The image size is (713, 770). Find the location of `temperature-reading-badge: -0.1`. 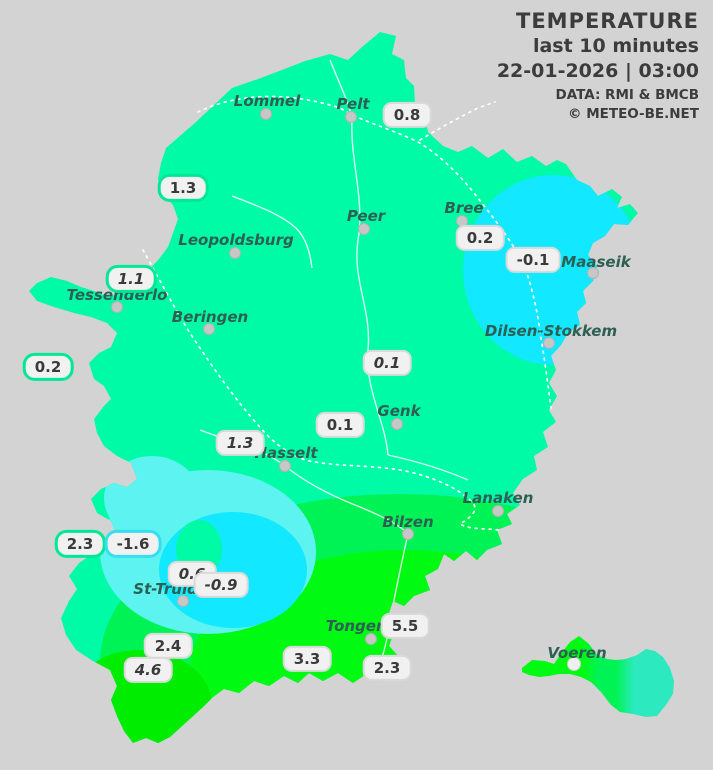

temperature-reading-badge: -0.1 is located at coordinates (533, 260).